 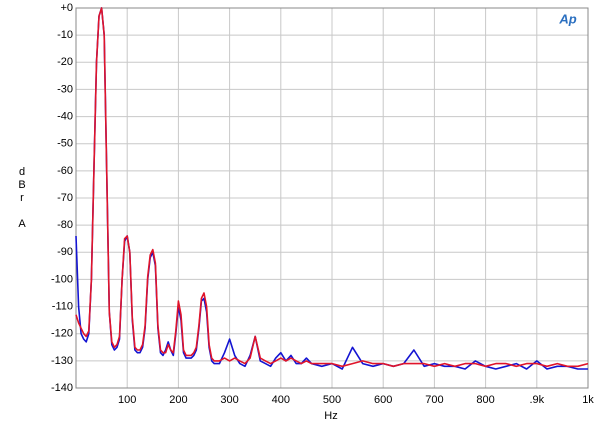 What do you see at coordinates (65, 116) in the screenshot?
I see `y-tick-label: -40` at bounding box center [65, 116].